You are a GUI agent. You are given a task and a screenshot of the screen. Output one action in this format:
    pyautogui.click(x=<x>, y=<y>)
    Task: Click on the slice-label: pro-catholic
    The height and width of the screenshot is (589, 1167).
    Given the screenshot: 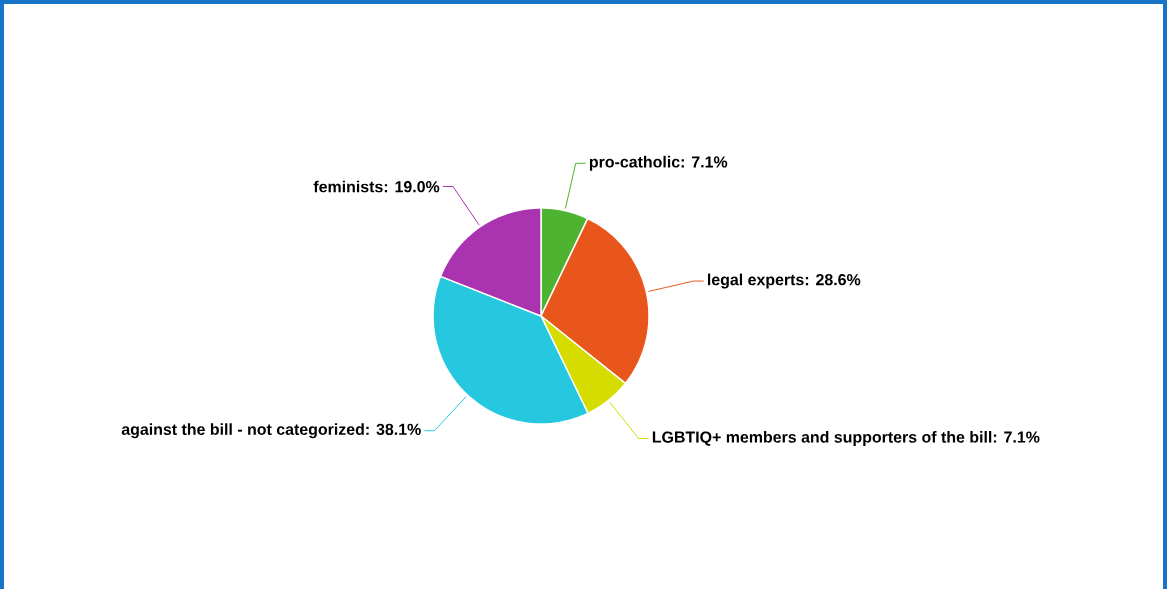 What is the action you would take?
    pyautogui.click(x=634, y=163)
    